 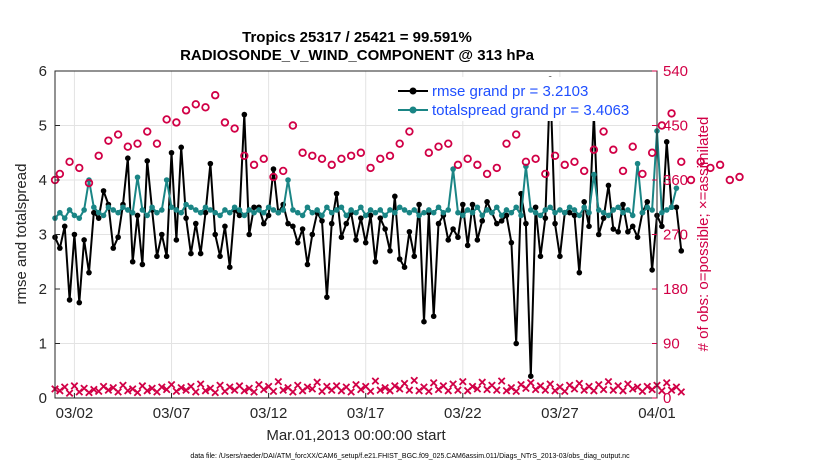 What do you see at coordinates (510, 91) in the screenshot?
I see `legend-rmse-label: rmse grand pr = 3.2103` at bounding box center [510, 91].